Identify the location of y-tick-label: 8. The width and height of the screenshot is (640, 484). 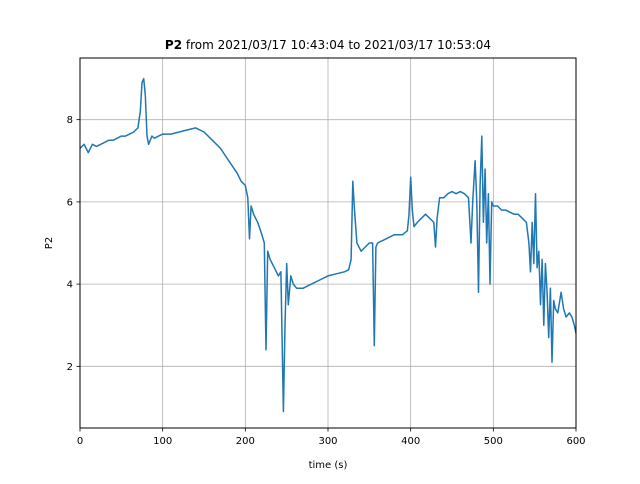
(70, 120).